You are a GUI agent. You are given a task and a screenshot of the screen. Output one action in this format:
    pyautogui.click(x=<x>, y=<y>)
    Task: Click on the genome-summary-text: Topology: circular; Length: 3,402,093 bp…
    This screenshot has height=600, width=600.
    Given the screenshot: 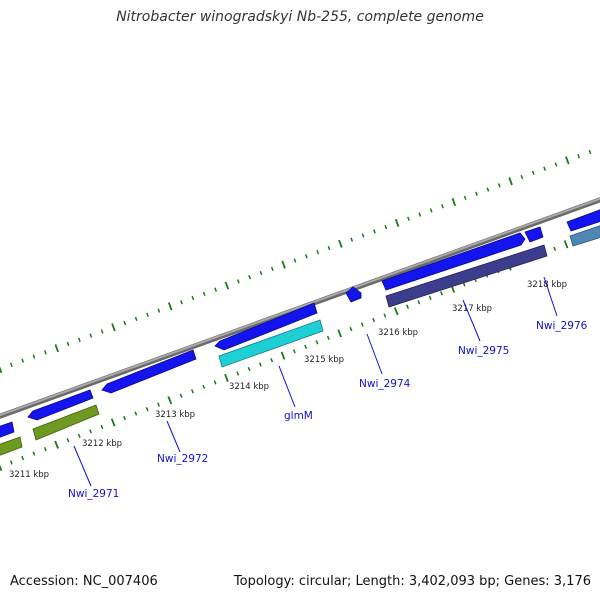 What is the action you would take?
    pyautogui.click(x=412, y=581)
    